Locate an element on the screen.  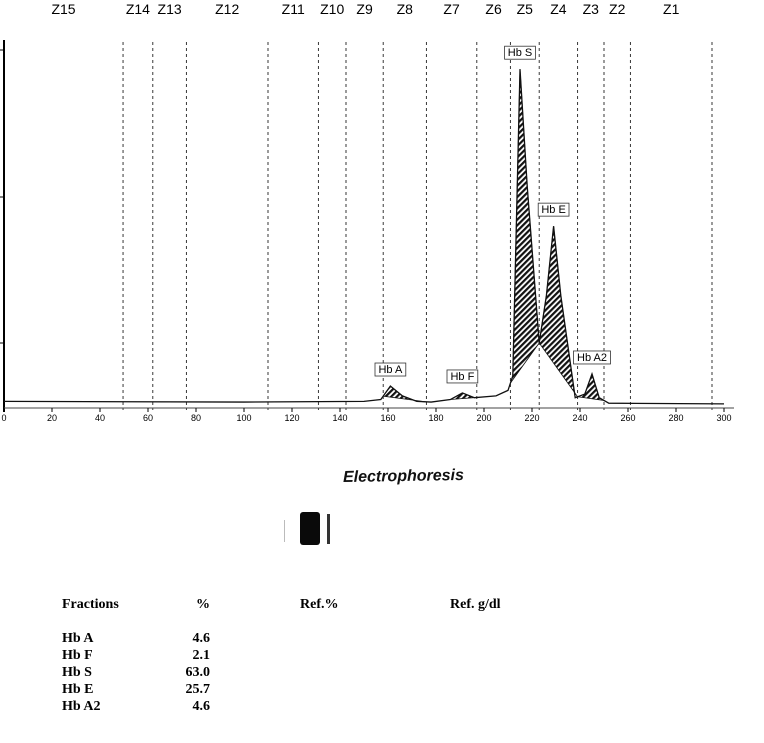
peak-label: Hb A2 is located at coordinates (592, 358).